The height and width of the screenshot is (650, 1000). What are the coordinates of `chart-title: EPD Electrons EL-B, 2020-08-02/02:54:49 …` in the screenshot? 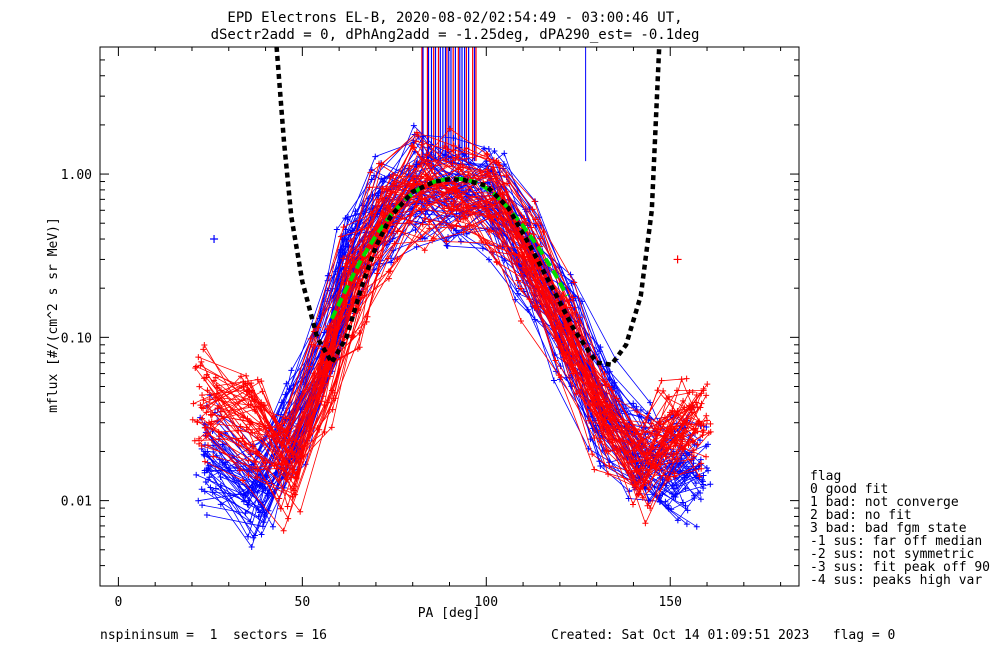 It's located at (454, 18).